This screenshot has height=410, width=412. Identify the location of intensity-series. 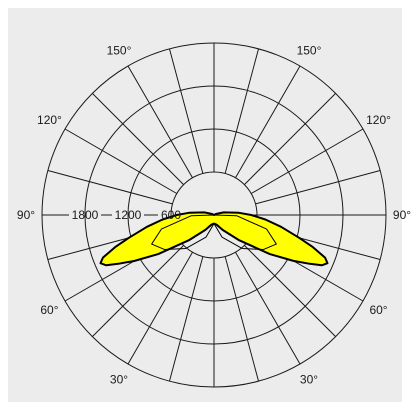
(214, 239).